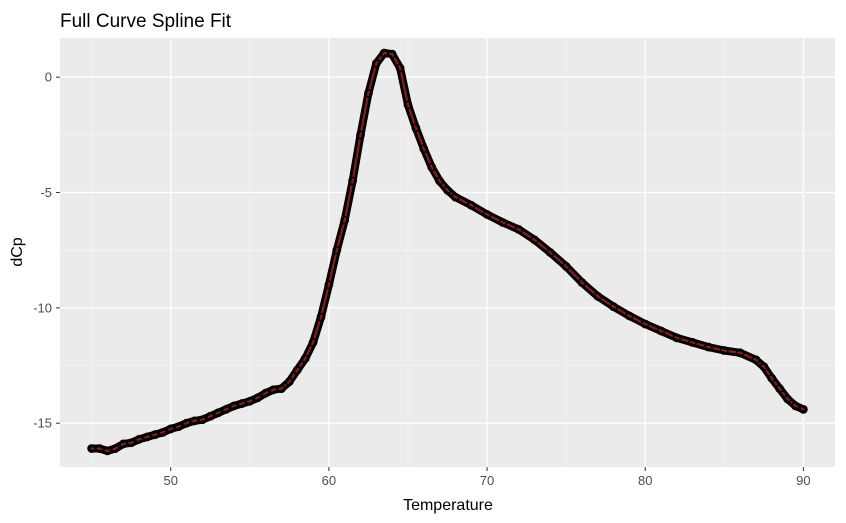 The image size is (846, 523). What do you see at coordinates (46, 250) in the screenshot?
I see `y-axis: 0 -5 -10 -15` at bounding box center [46, 250].